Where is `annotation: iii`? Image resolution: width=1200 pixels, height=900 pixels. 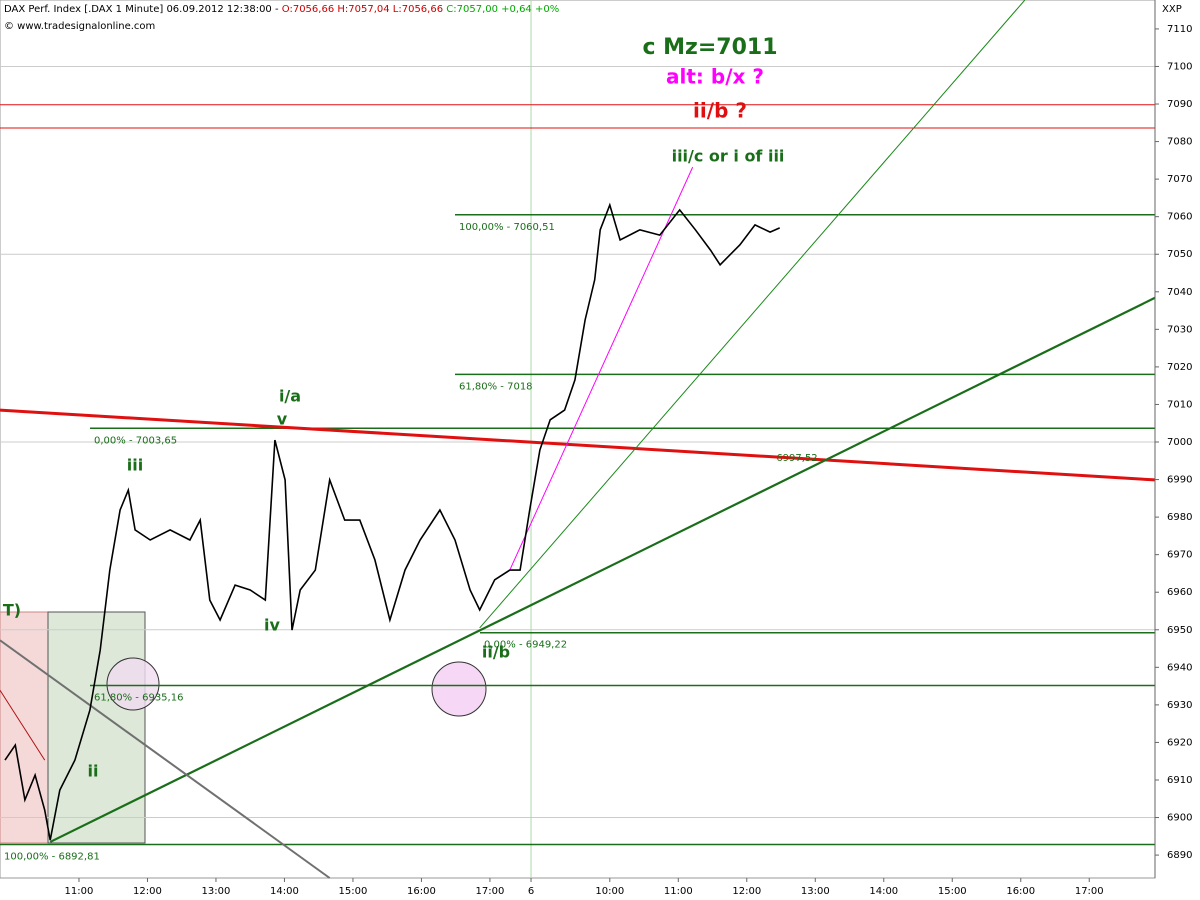
annotation: iii is located at coordinates (135, 465).